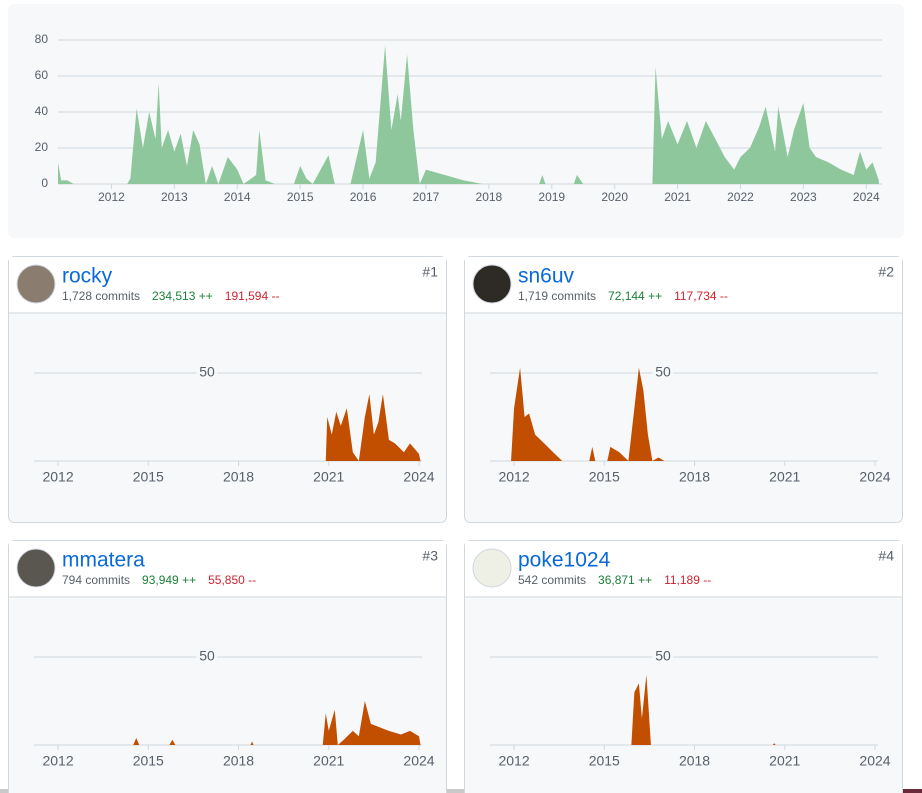 This screenshot has width=922, height=793. What do you see at coordinates (182, 296) in the screenshot?
I see `additions: 234,513 ++` at bounding box center [182, 296].